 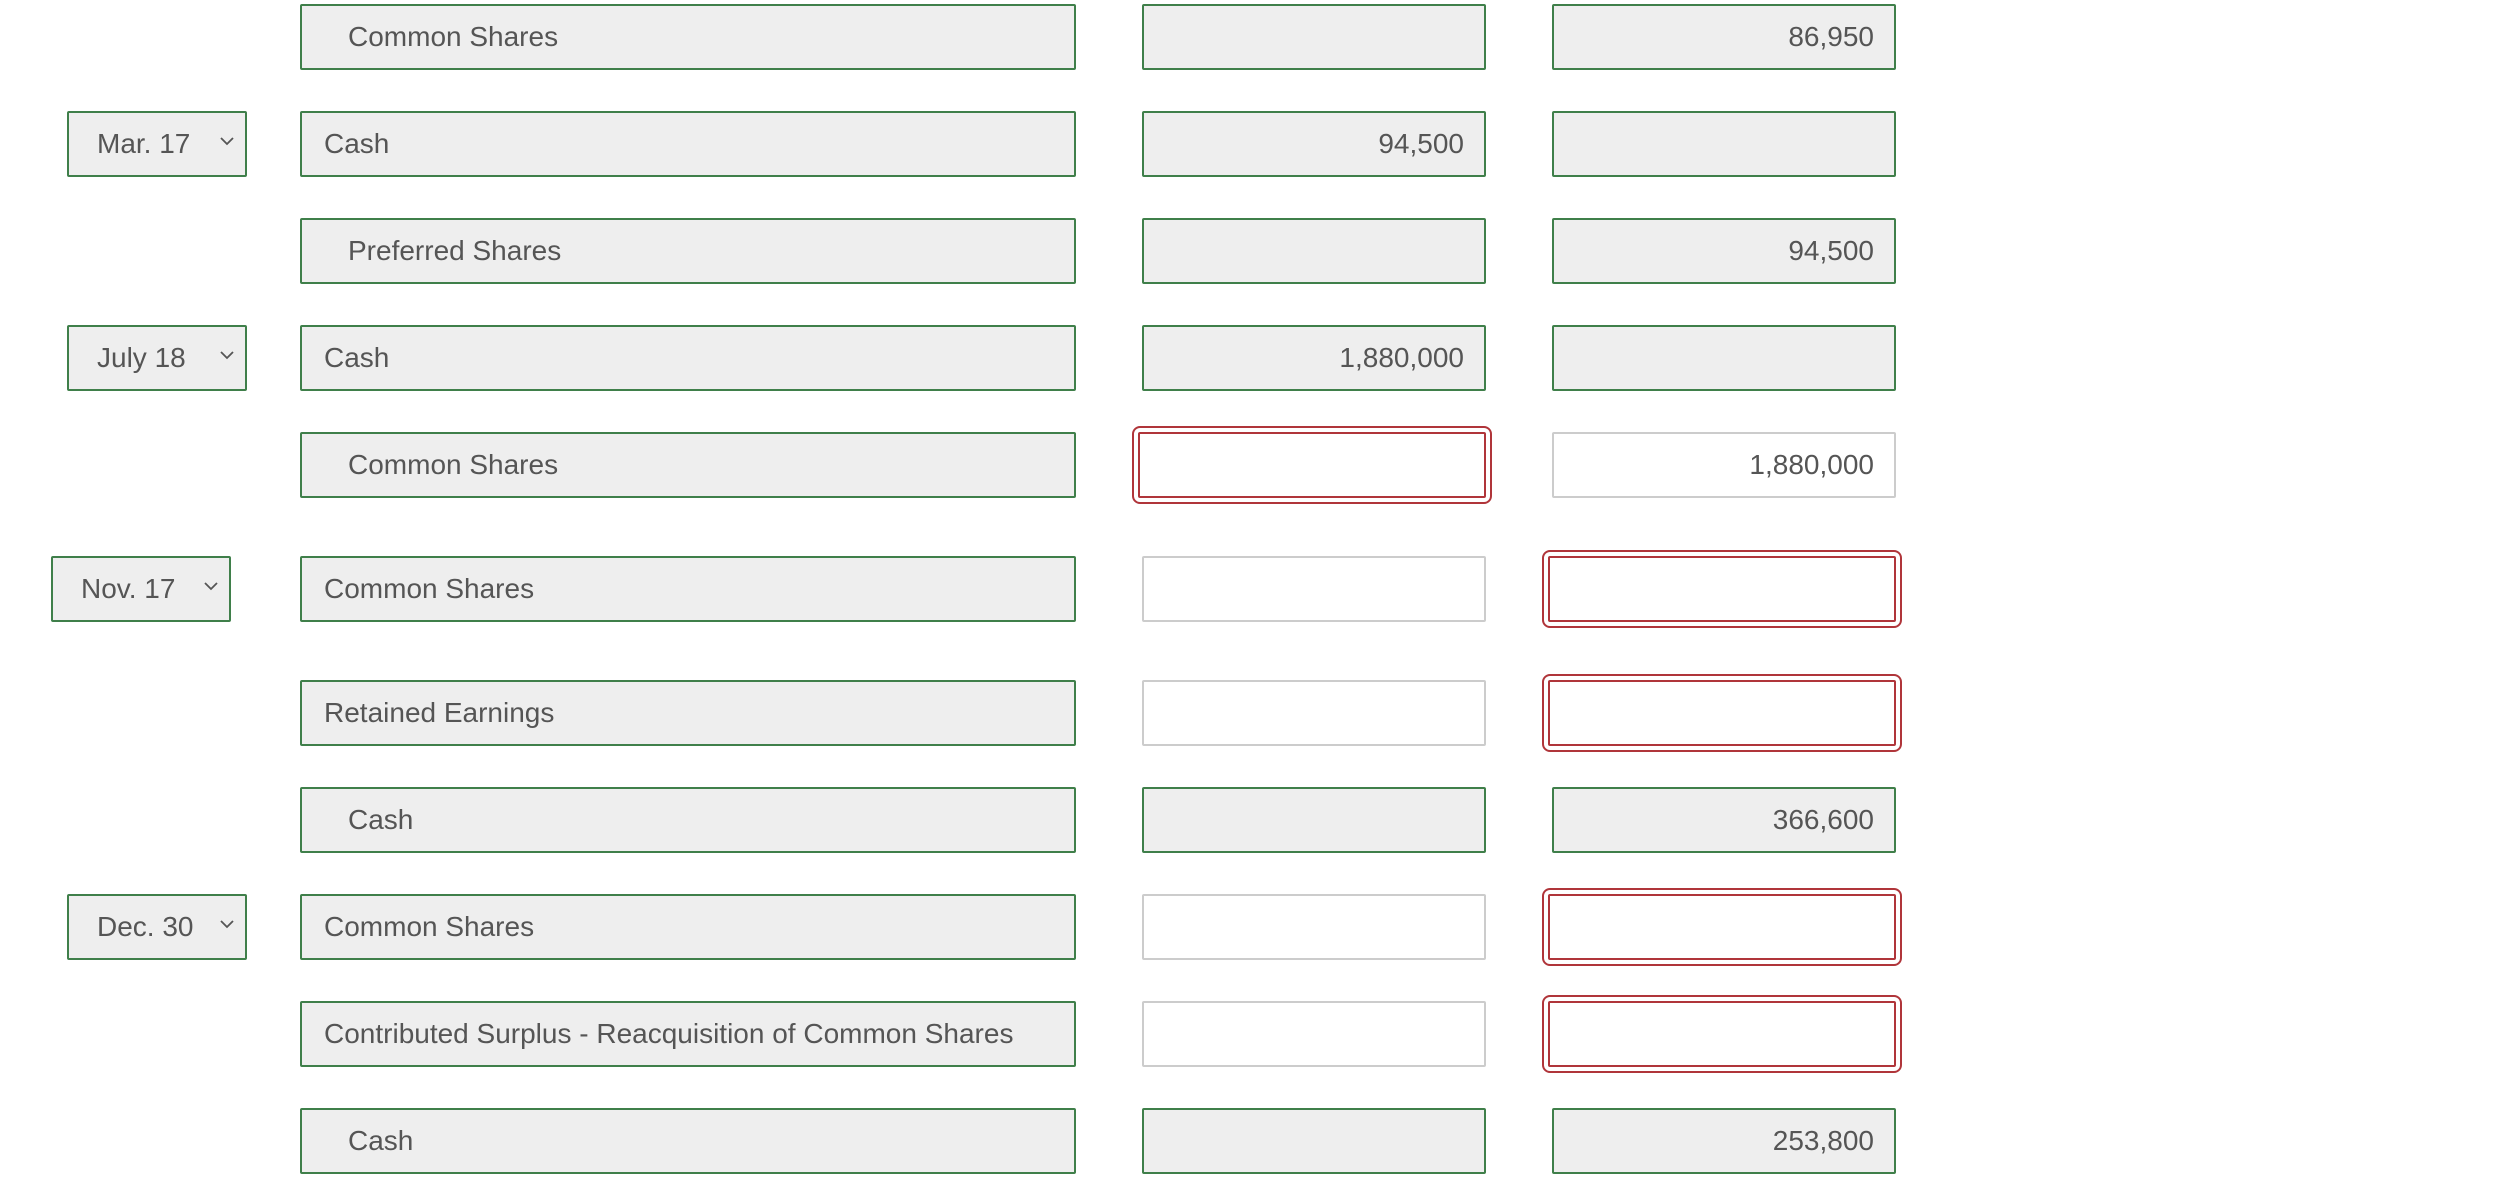 I want to click on journal-row: Cash 366,600, so click(x=1256, y=820).